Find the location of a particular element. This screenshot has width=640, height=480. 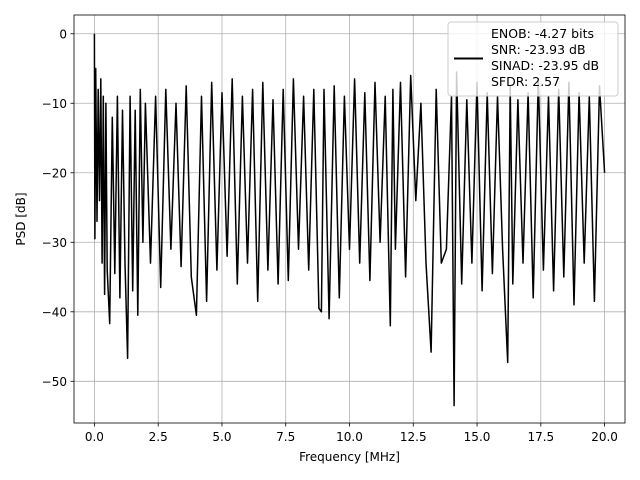

x-tick-label: 15.0 is located at coordinates (477, 437).